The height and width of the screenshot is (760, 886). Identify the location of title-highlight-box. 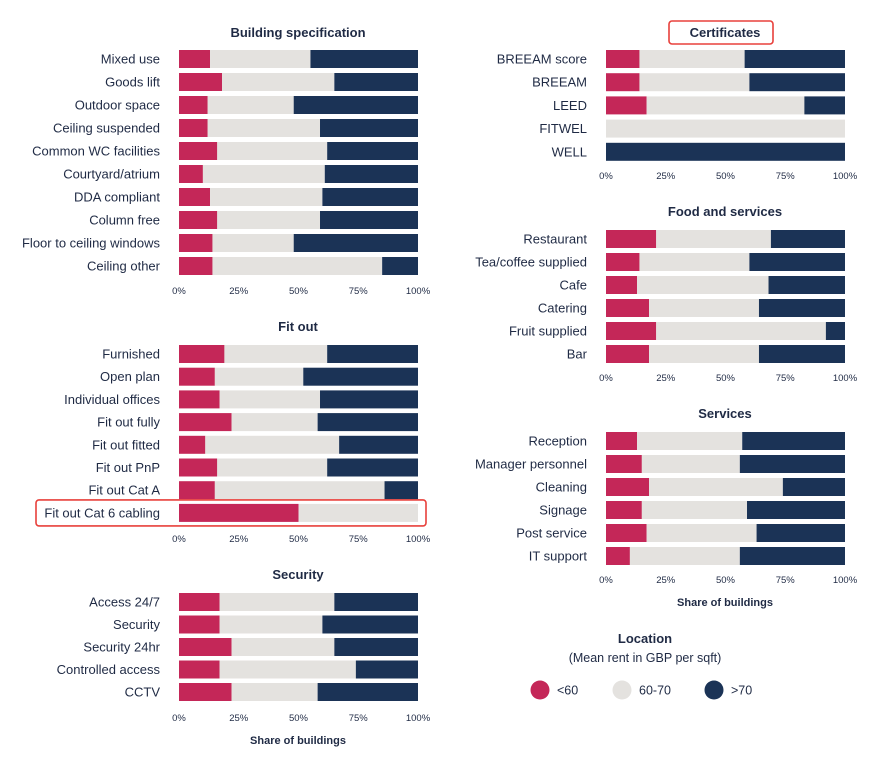
(721, 32).